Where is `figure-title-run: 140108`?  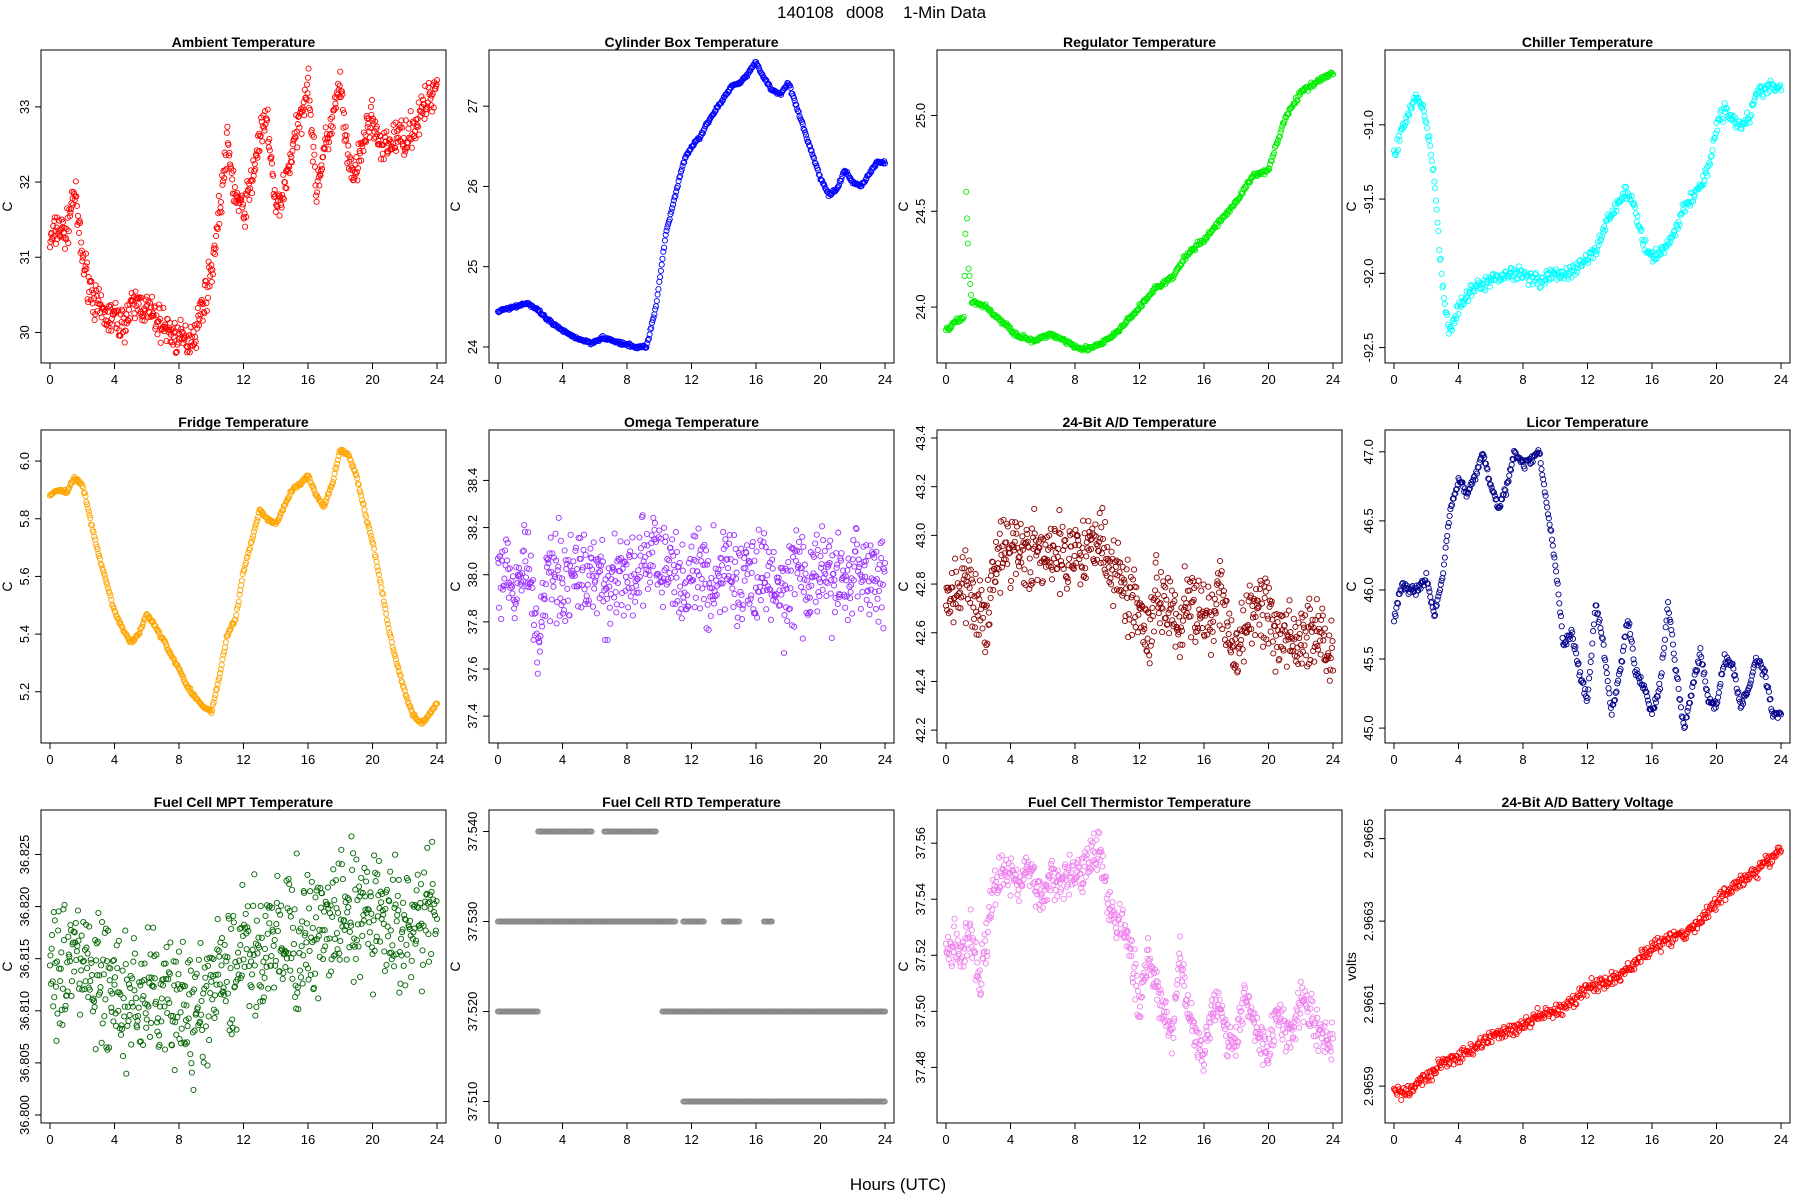 figure-title-run: 140108 is located at coordinates (805, 12).